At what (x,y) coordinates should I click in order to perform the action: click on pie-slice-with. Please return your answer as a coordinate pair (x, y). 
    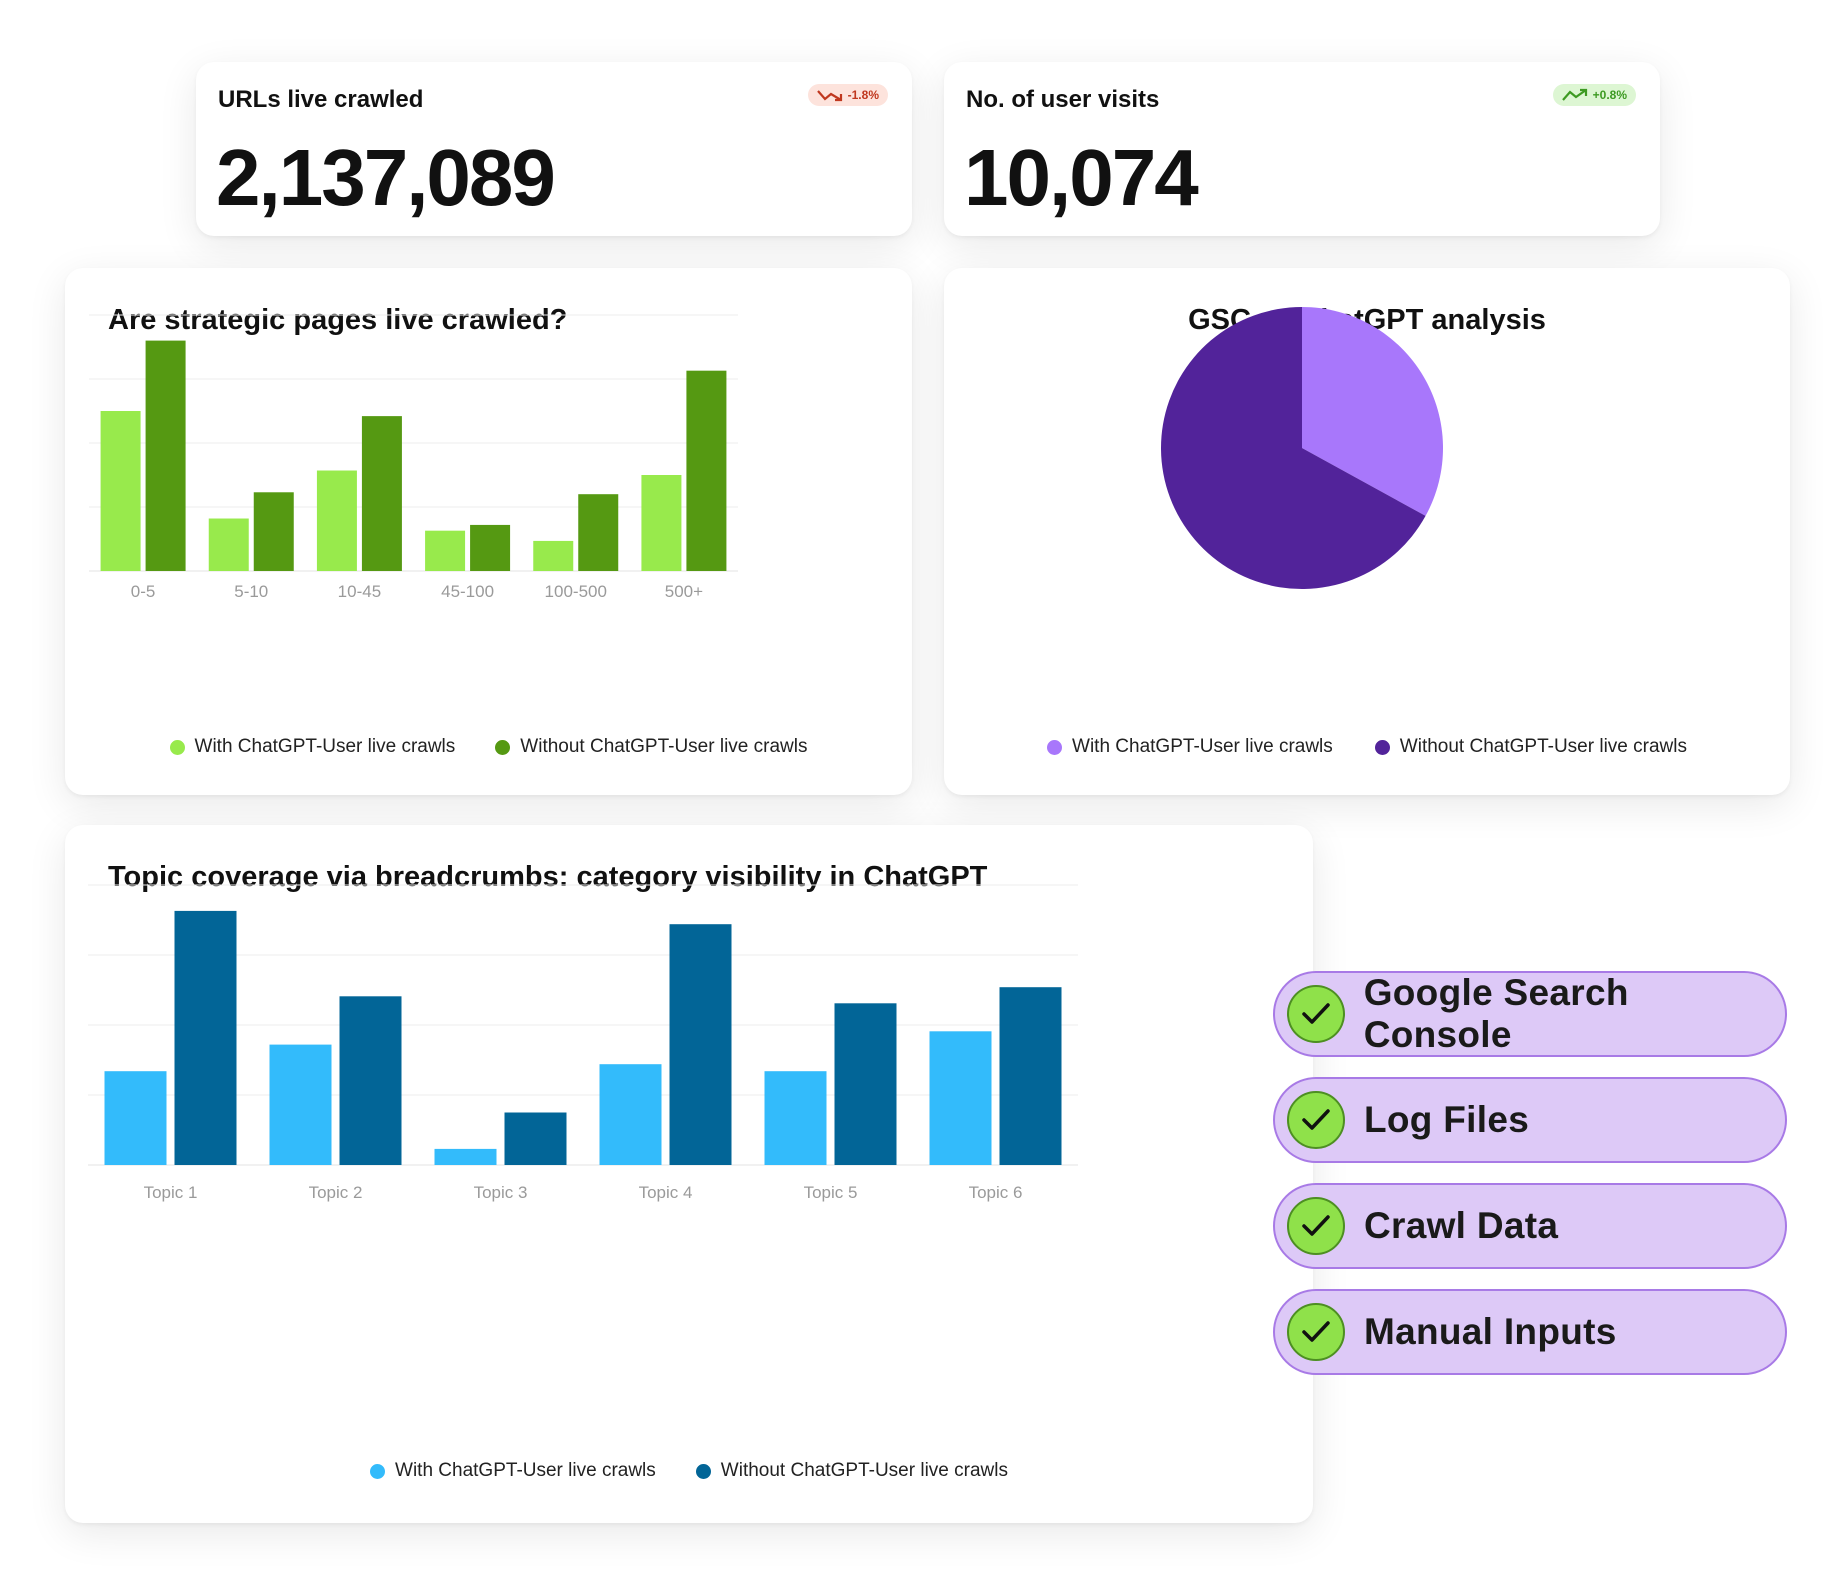
    Looking at the image, I should click on (1372, 411).